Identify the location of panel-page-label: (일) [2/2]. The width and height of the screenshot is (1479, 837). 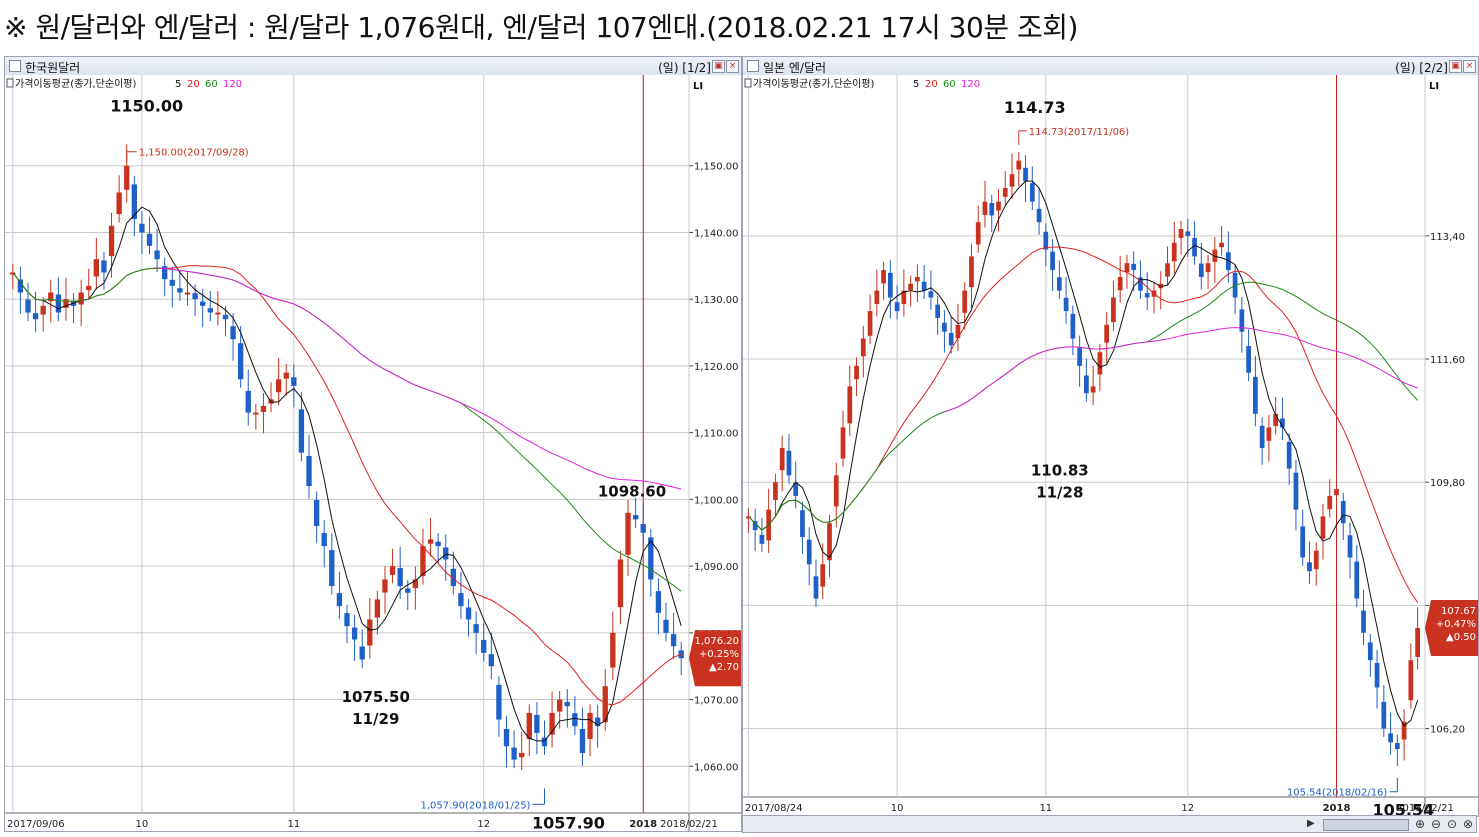
(1421, 68).